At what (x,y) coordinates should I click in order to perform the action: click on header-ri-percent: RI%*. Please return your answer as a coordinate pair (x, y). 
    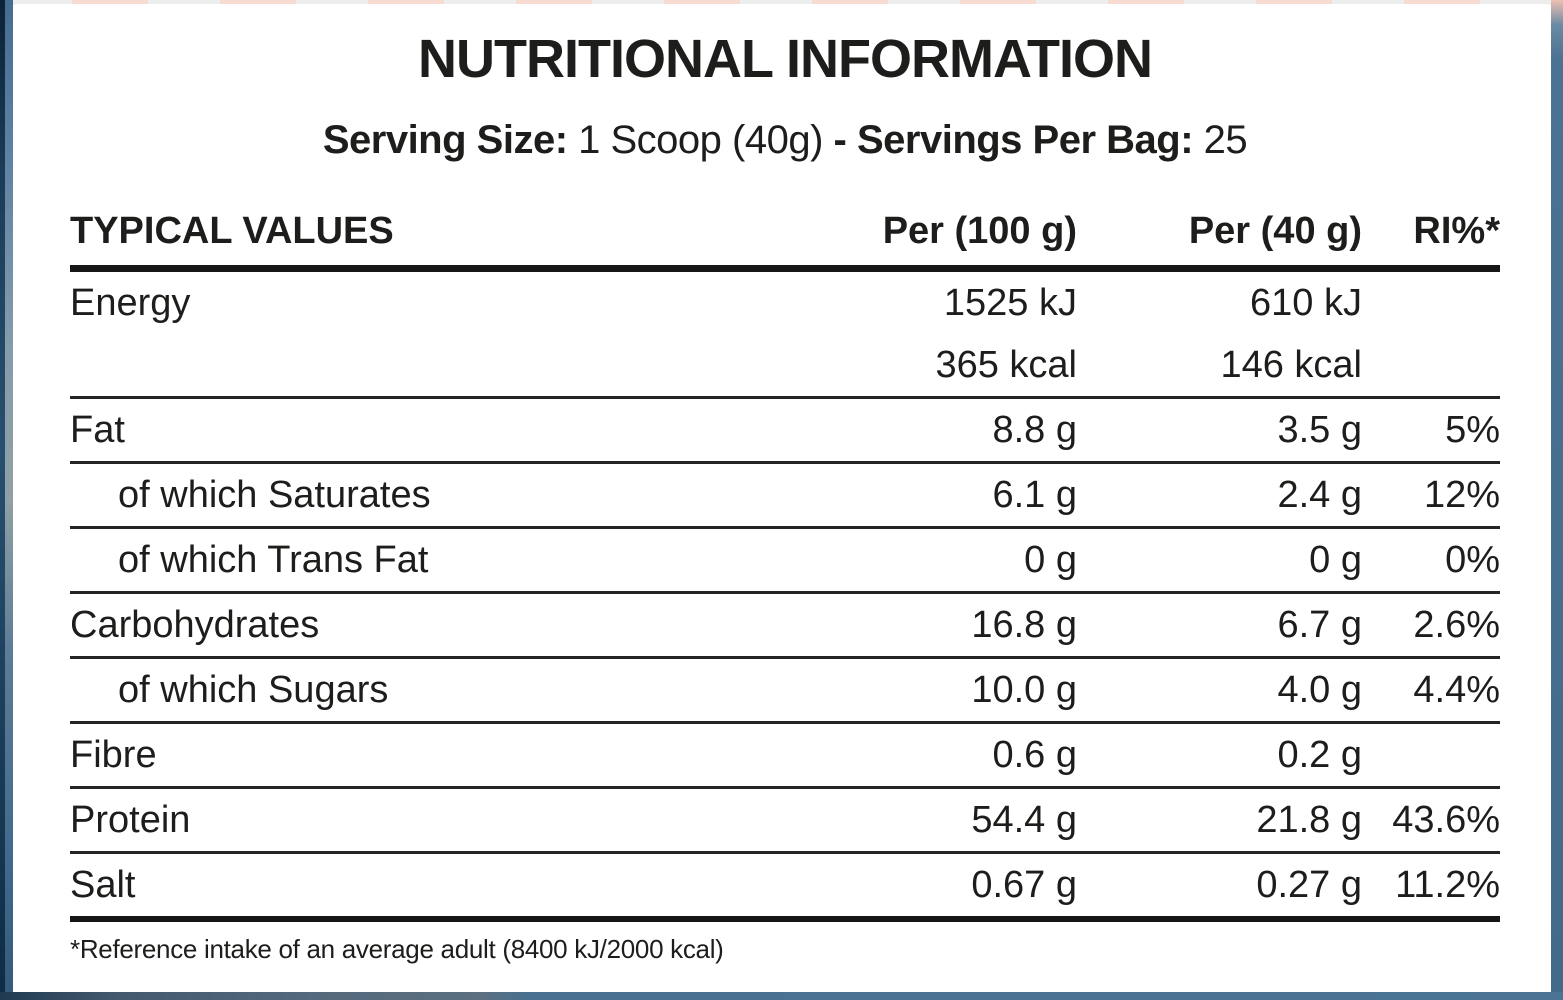
    Looking at the image, I should click on (1431, 236).